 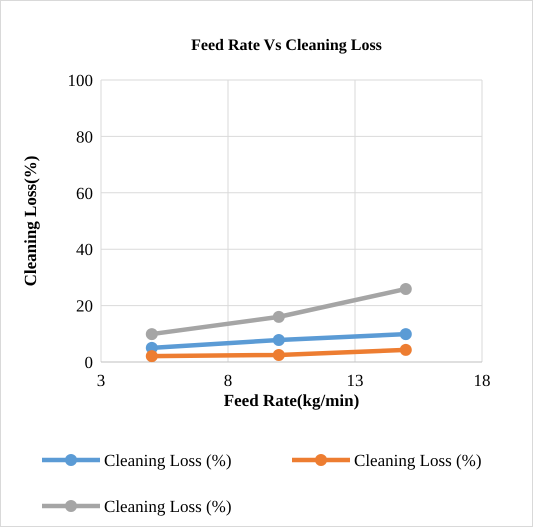 What do you see at coordinates (84, 306) in the screenshot?
I see `y-tick-label: 20` at bounding box center [84, 306].